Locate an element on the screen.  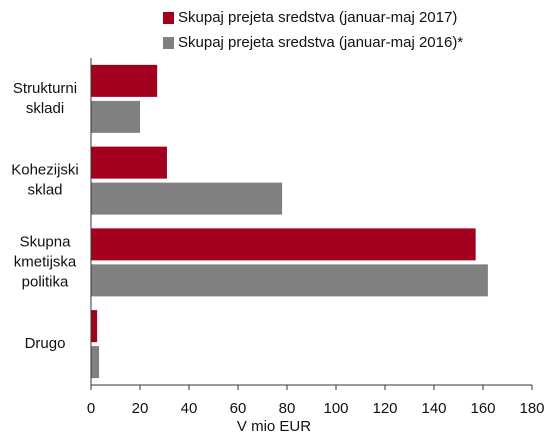
x-tick-label: 0 is located at coordinates (91, 408).